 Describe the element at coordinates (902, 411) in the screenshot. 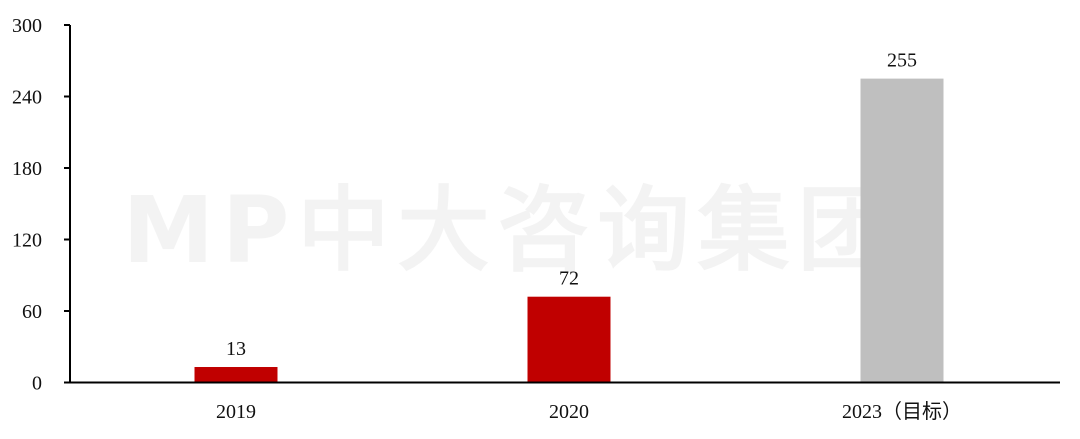

I see `x-tick-label: 2023（目标）` at that location.